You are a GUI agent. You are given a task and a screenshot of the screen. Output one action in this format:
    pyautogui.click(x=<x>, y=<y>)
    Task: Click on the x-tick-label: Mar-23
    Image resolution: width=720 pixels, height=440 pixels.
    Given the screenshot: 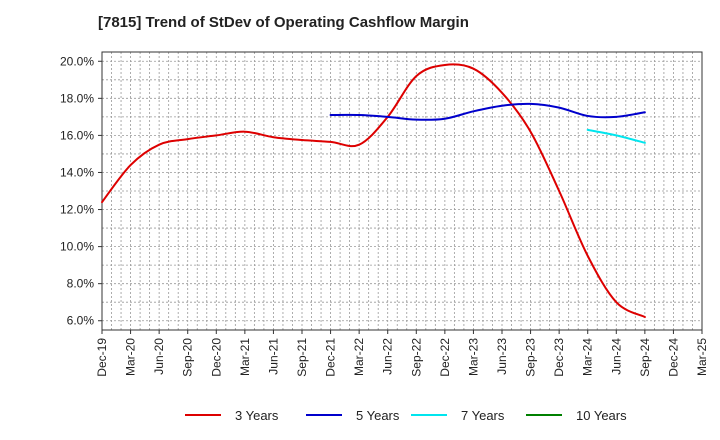 What is the action you would take?
    pyautogui.click(x=473, y=357)
    